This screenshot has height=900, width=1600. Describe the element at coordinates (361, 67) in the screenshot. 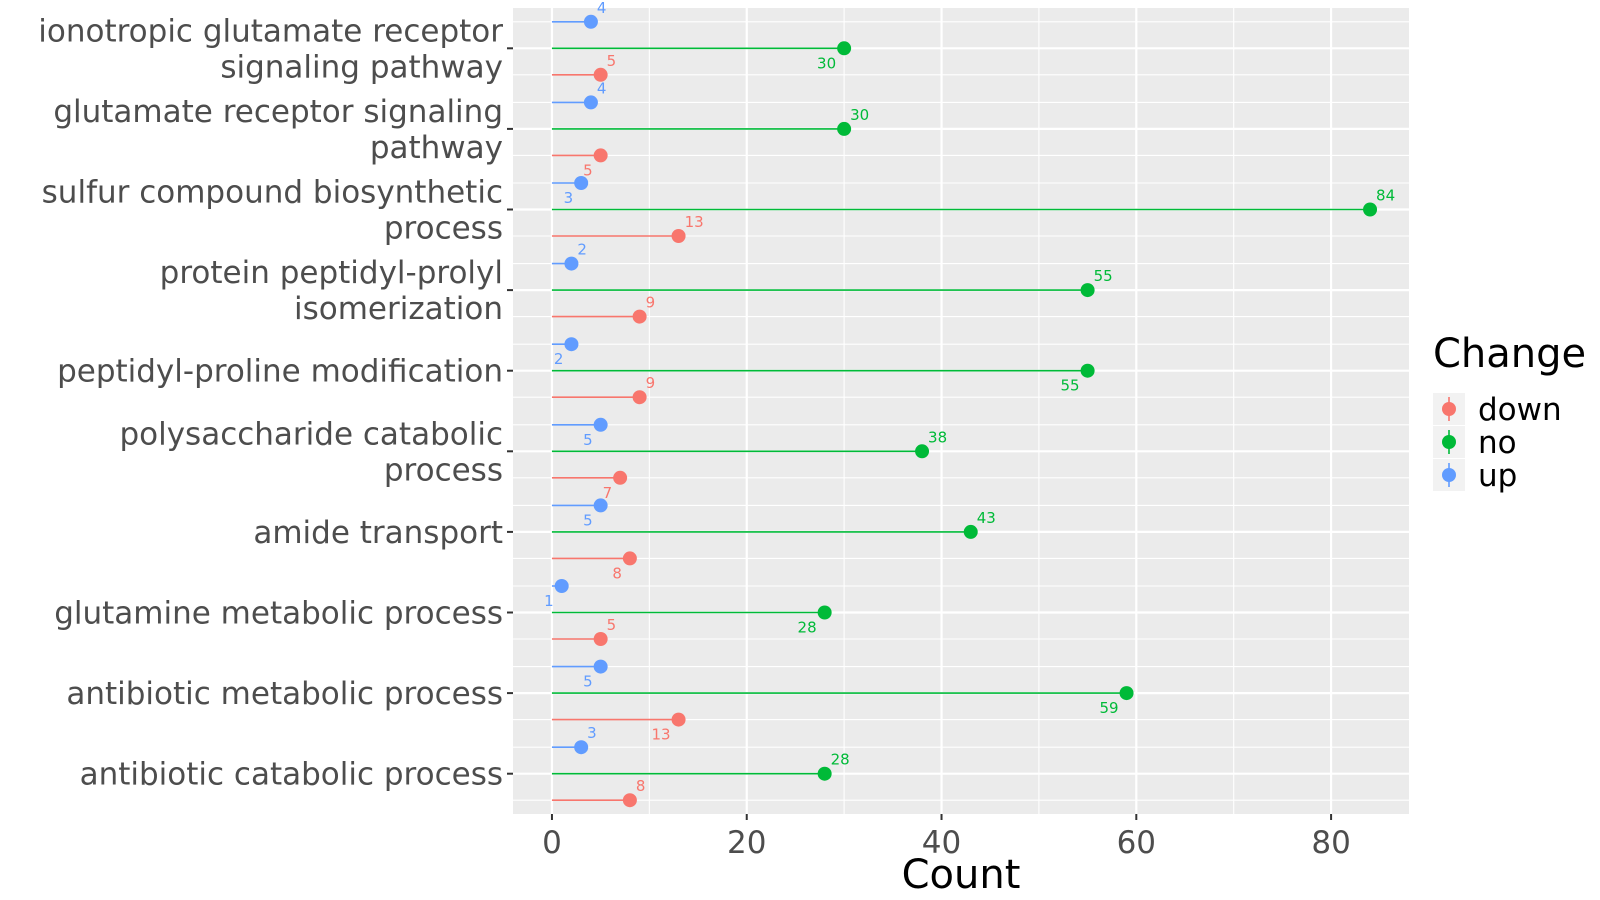

I see `y-tick-label: signaling pathway` at that location.